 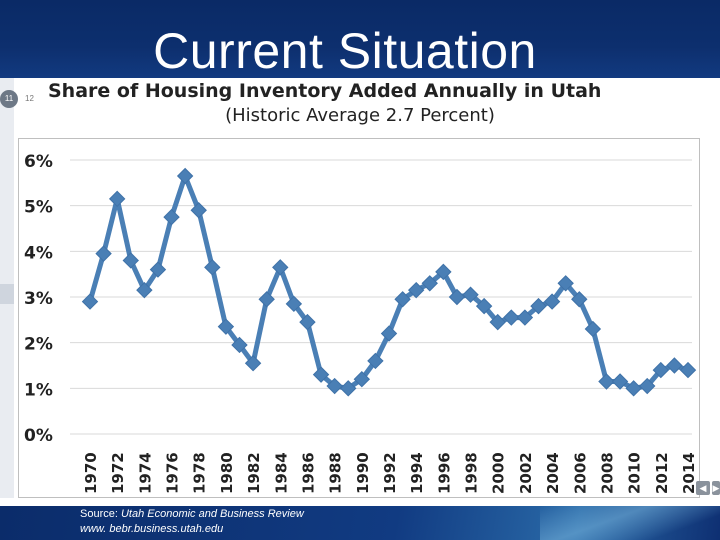 What do you see at coordinates (173, 473) in the screenshot?
I see `x-tick-label: 1976` at bounding box center [173, 473].